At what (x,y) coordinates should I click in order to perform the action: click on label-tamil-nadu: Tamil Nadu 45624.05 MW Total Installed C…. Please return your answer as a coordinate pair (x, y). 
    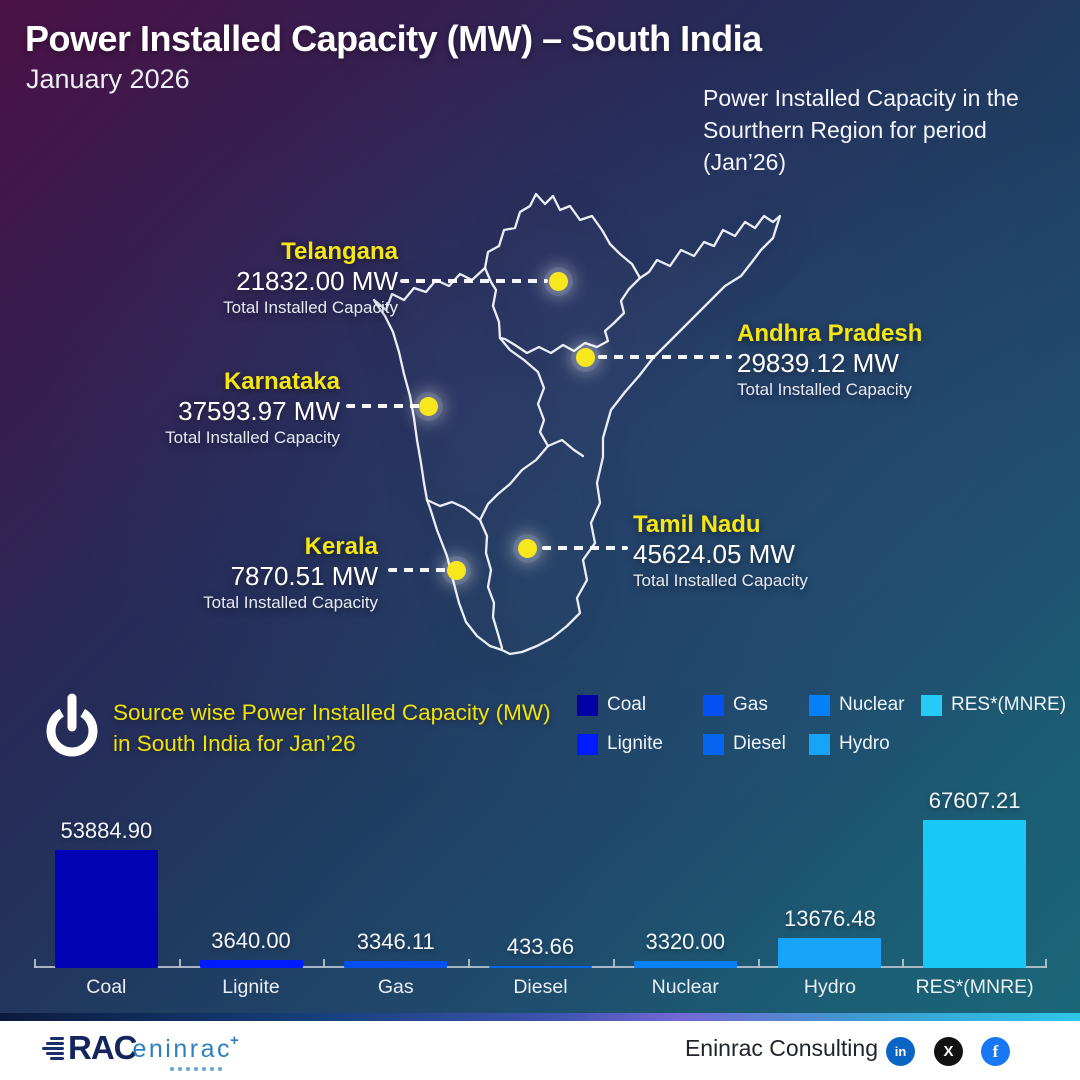
    Looking at the image, I should click on (763, 551).